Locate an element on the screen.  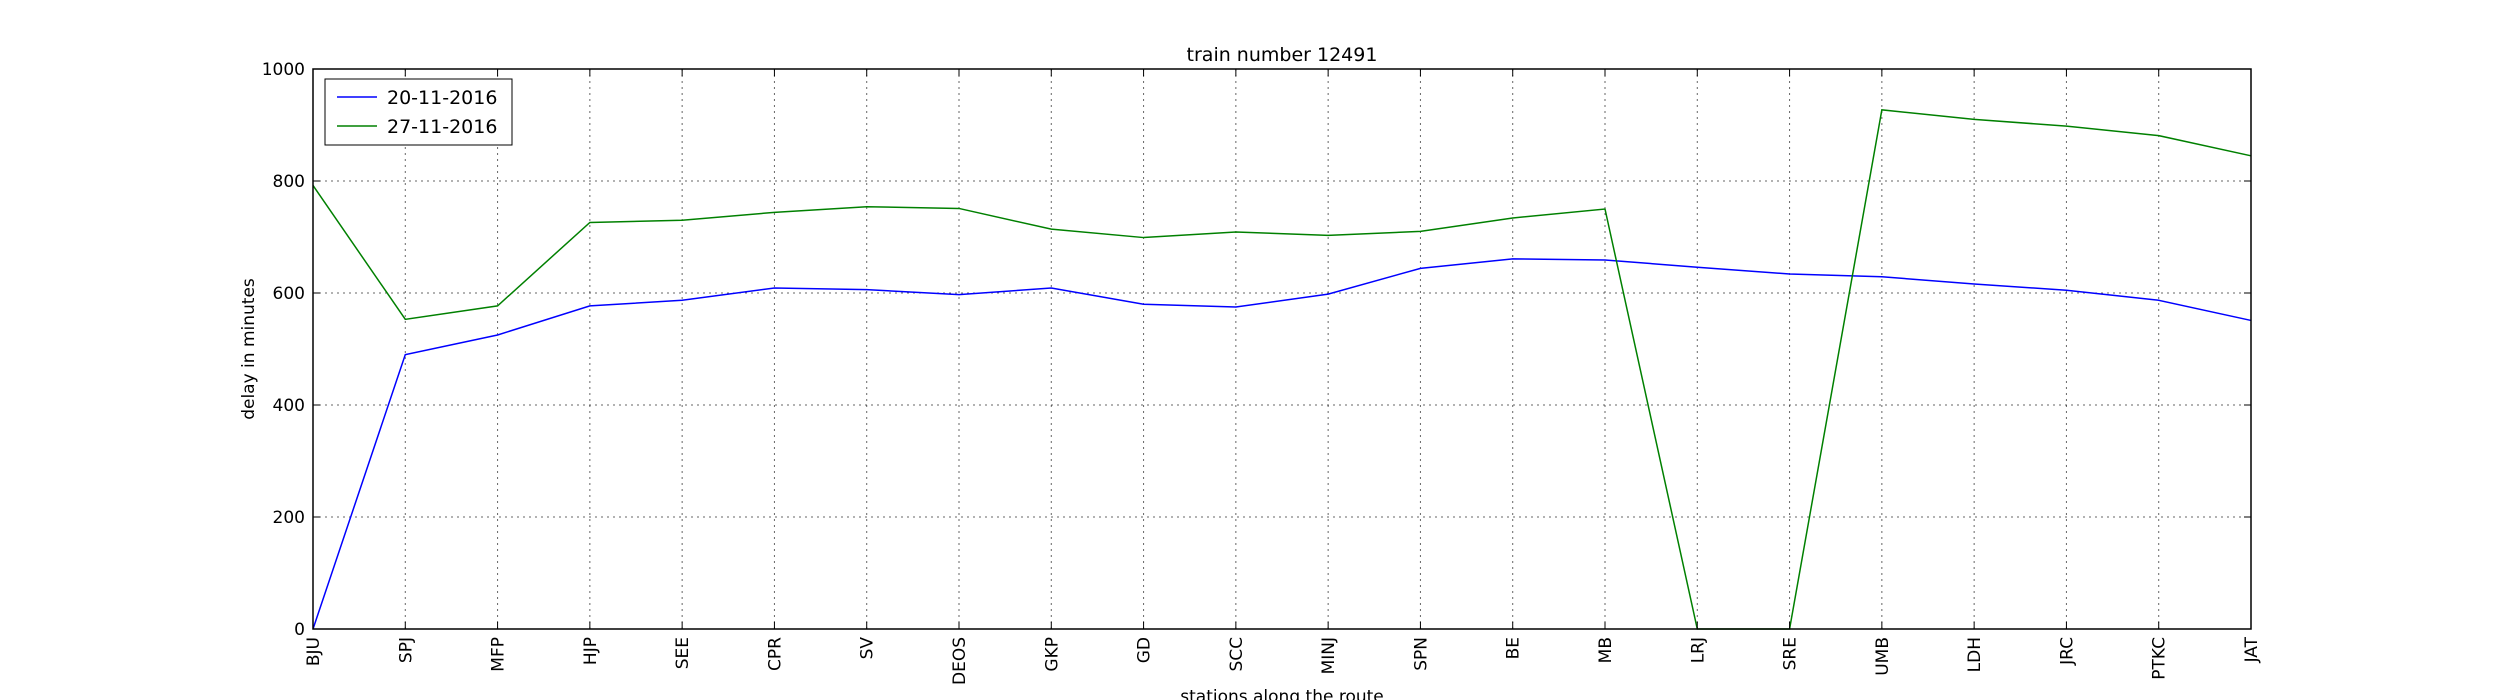
x-tick-label: LDH is located at coordinates (1975, 654).